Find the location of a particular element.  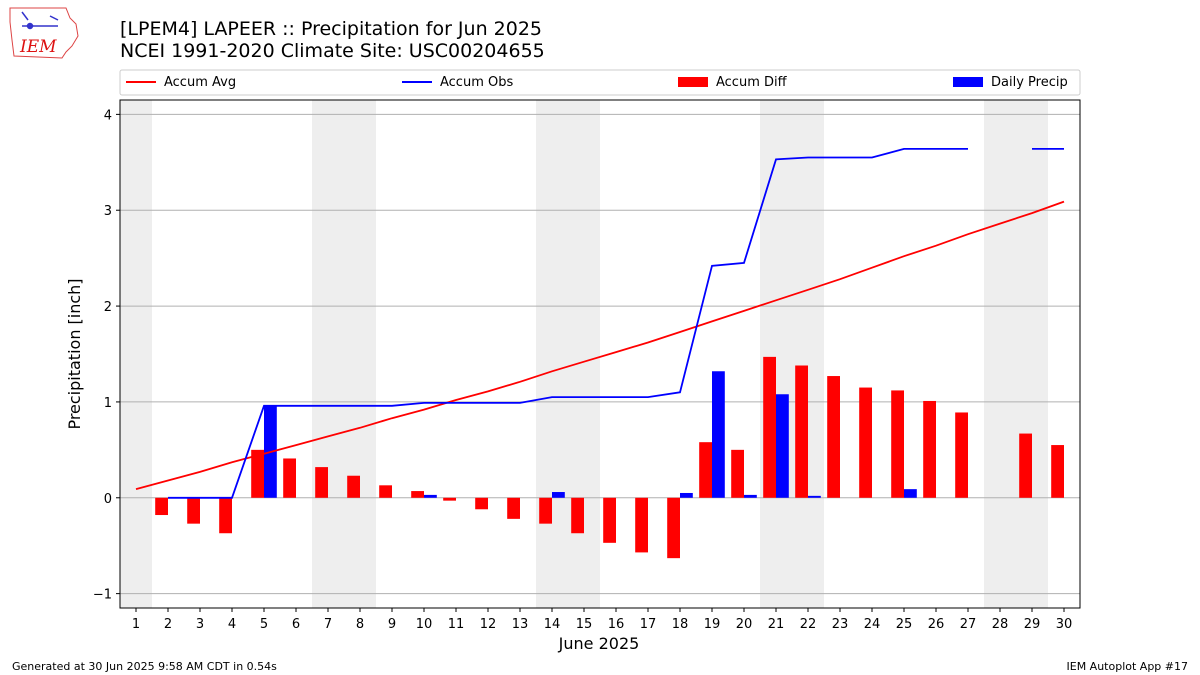

x-tick-label: 15 is located at coordinates (584, 624).